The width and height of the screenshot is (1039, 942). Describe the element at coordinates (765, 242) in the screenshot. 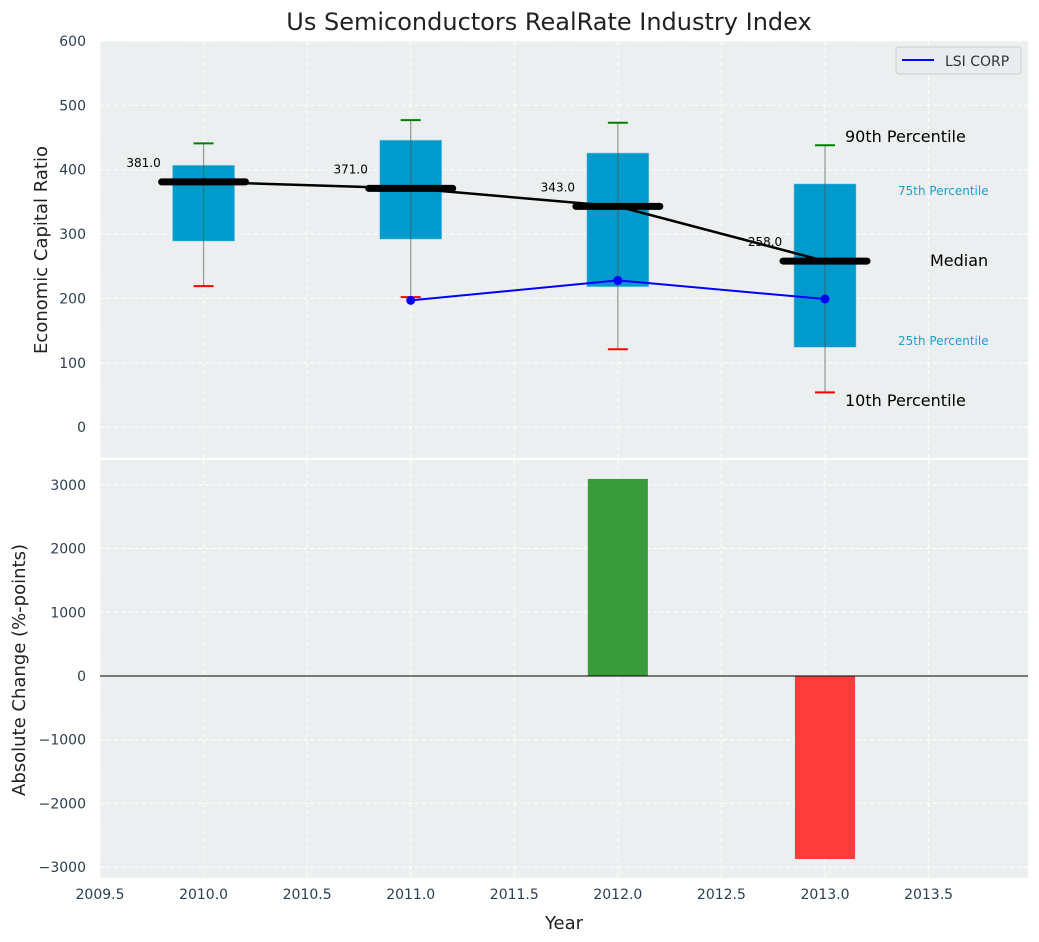

I see `median-value-label: 258.0` at that location.